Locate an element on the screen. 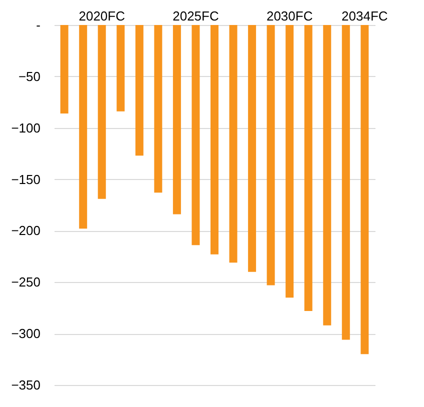  x-tick-label: 2034FC is located at coordinates (365, 16).